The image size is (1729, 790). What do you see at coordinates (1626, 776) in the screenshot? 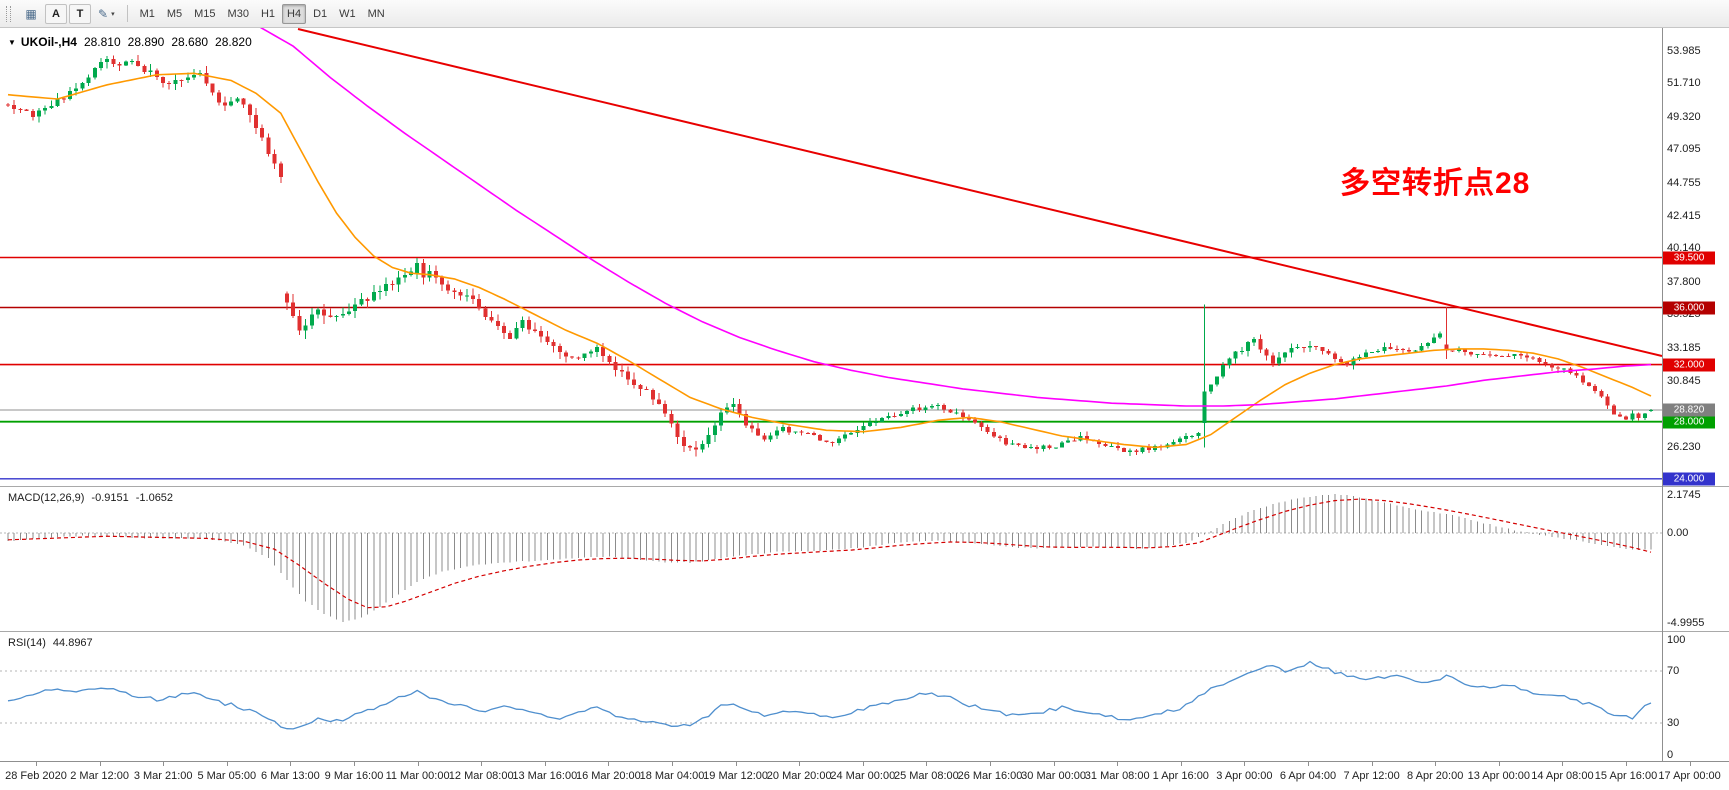
I see `time-axis-label: 15 Apr 16:00` at bounding box center [1626, 776].